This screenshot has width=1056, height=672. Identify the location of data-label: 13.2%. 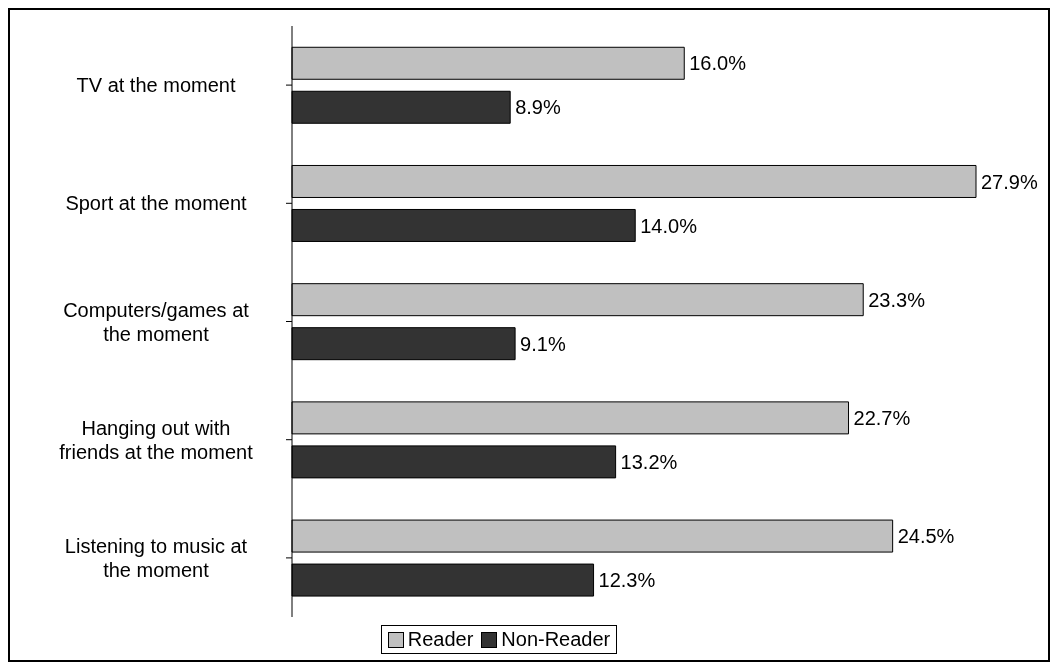
(649, 461).